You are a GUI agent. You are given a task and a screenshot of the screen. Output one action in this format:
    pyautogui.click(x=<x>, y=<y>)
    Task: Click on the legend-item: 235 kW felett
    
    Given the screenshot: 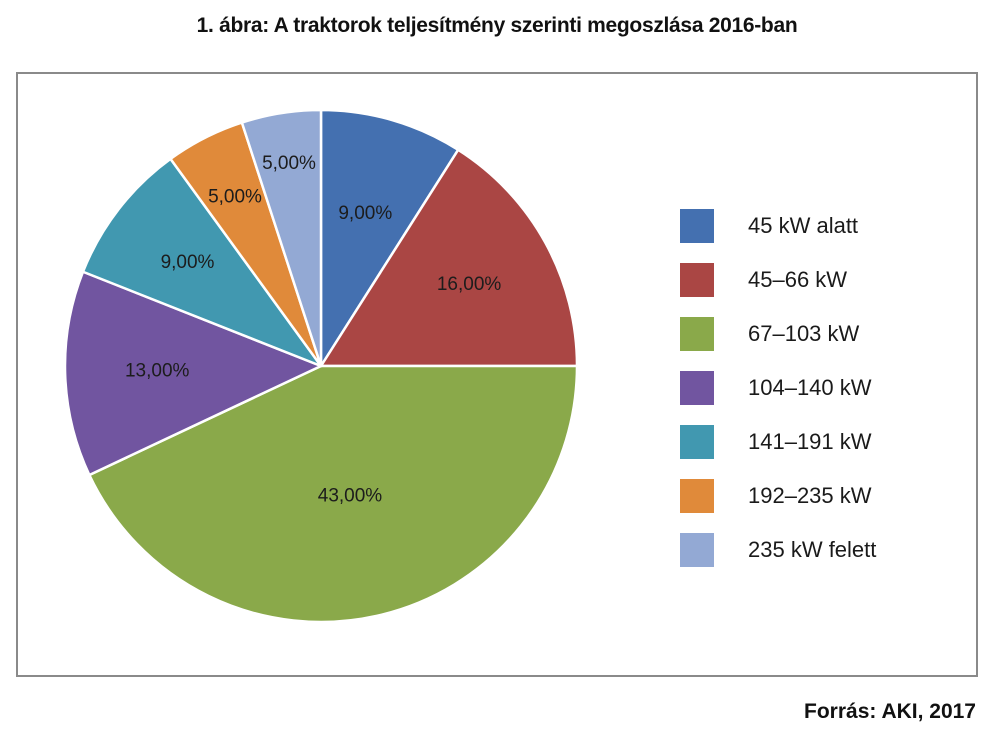 What is the action you would take?
    pyautogui.click(x=778, y=550)
    